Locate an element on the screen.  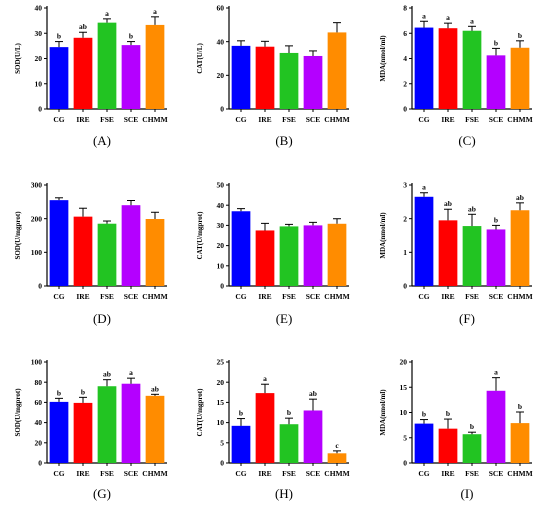
y-tick-label: 25 is located at coordinates (221, 362).